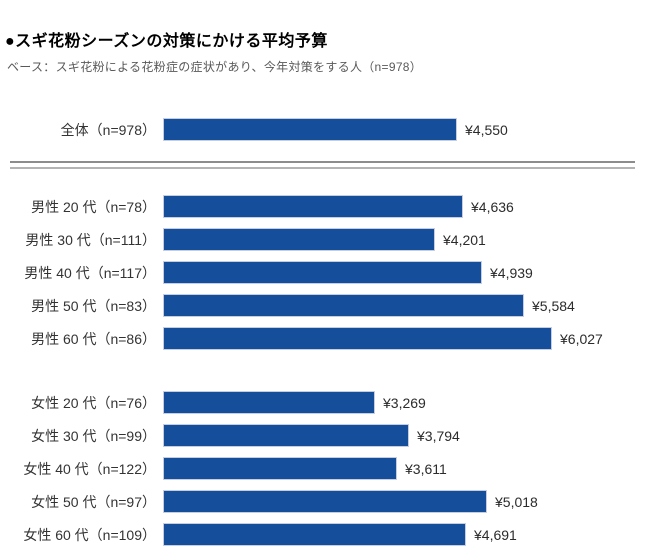  Describe the element at coordinates (404, 402) in the screenshot. I see `value-label: ¥3,269` at that location.